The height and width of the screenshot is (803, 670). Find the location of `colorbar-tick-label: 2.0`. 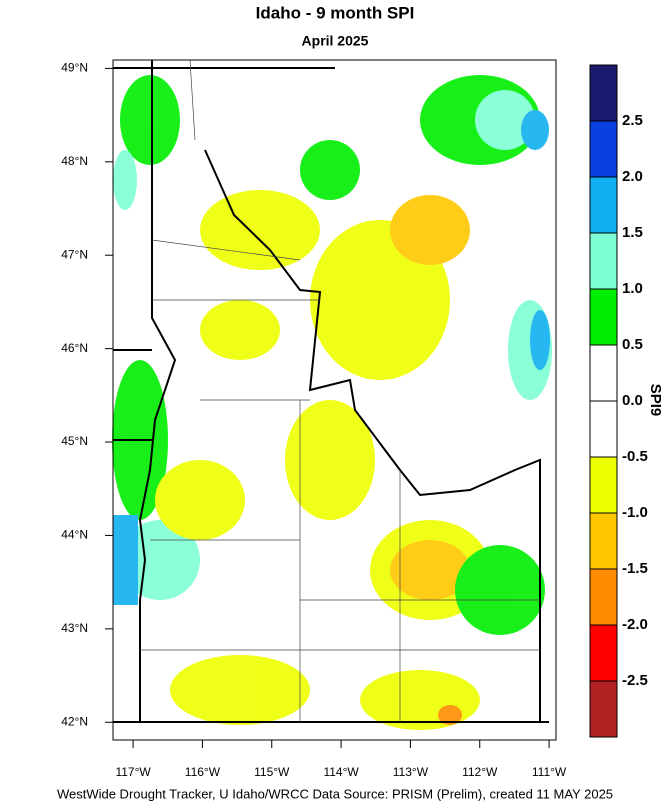

colorbar-tick-label: 2.0 is located at coordinates (632, 176).